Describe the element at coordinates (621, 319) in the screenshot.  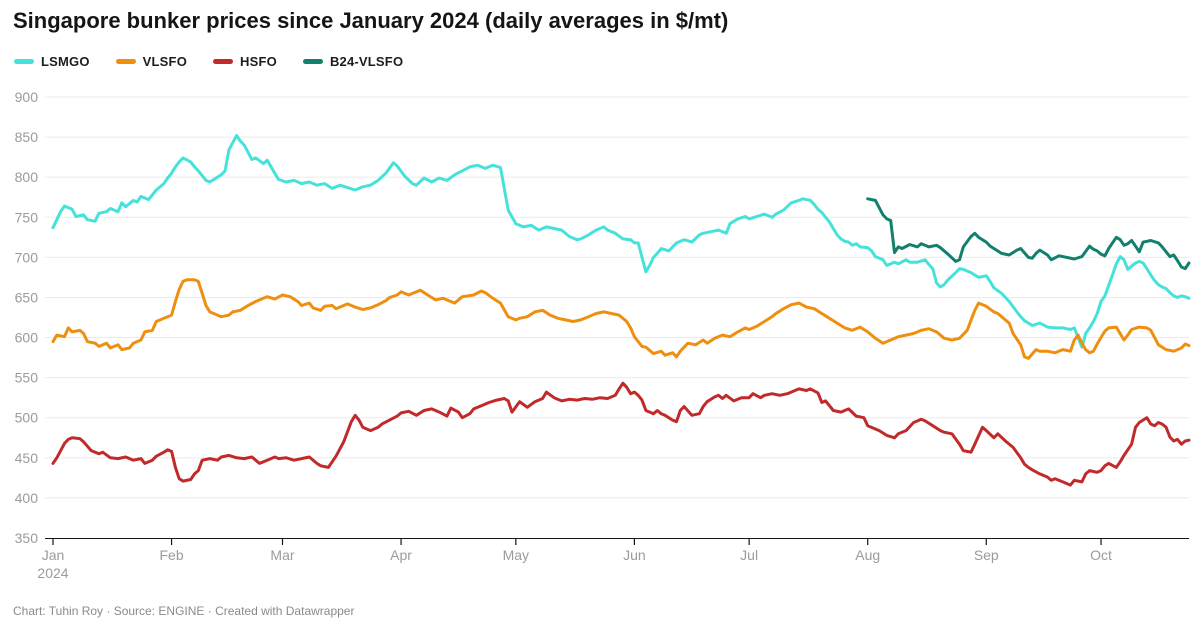
I see `series-line-vlsfo` at that location.